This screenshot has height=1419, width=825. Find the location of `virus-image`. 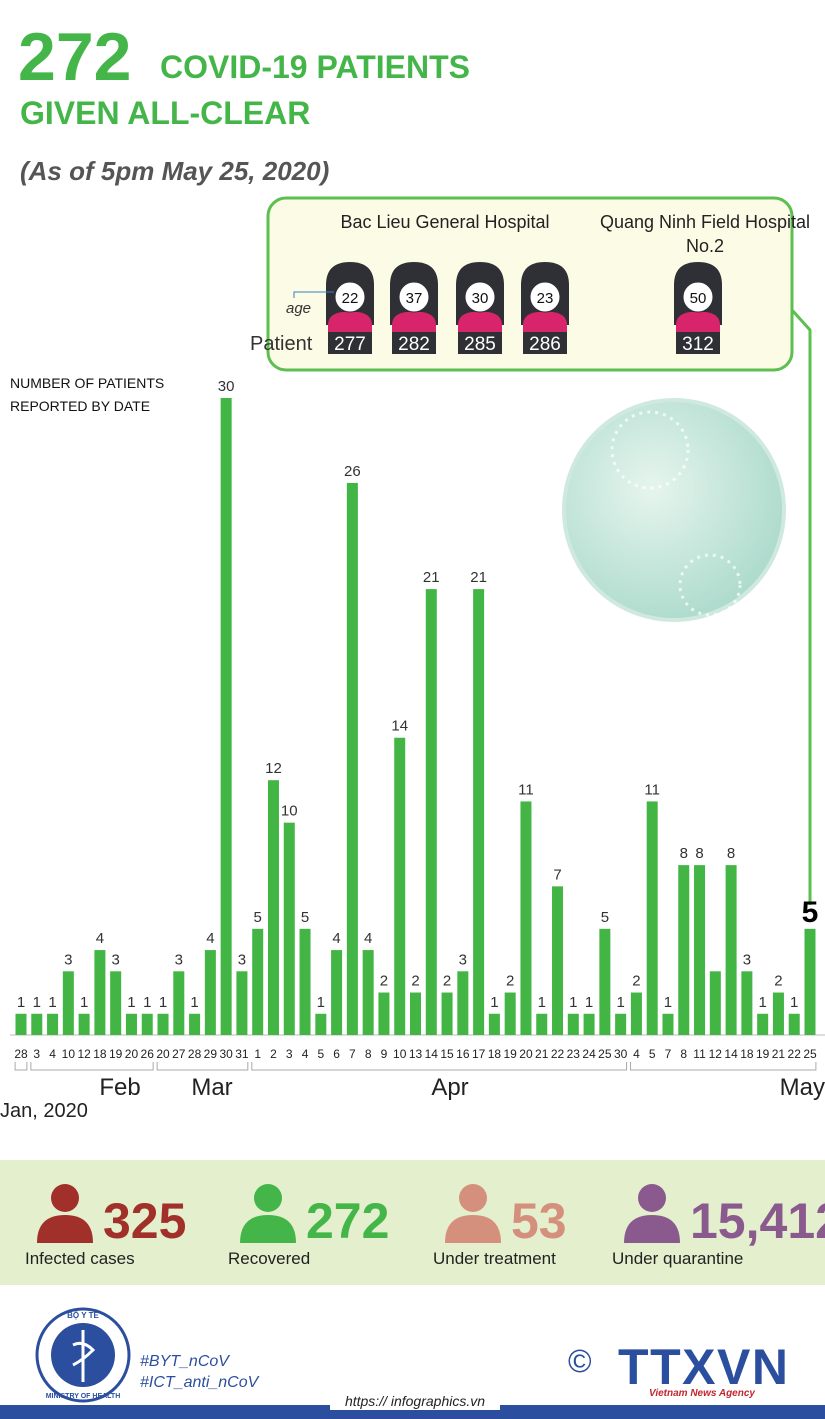

virus-image is located at coordinates (674, 510).